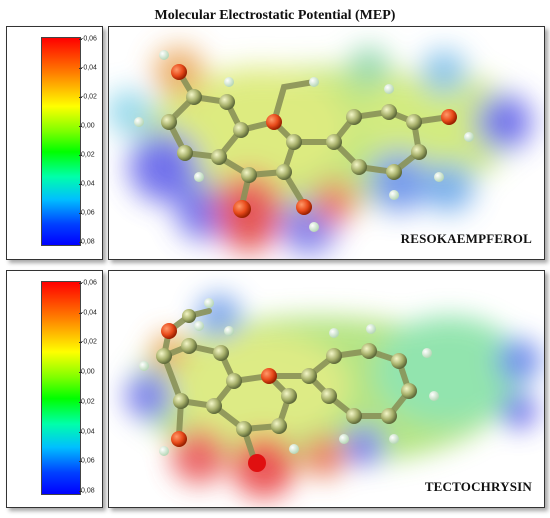 This screenshot has height=518, width=550. I want to click on molecule-label: TECTOCHRYSIN, so click(478, 486).